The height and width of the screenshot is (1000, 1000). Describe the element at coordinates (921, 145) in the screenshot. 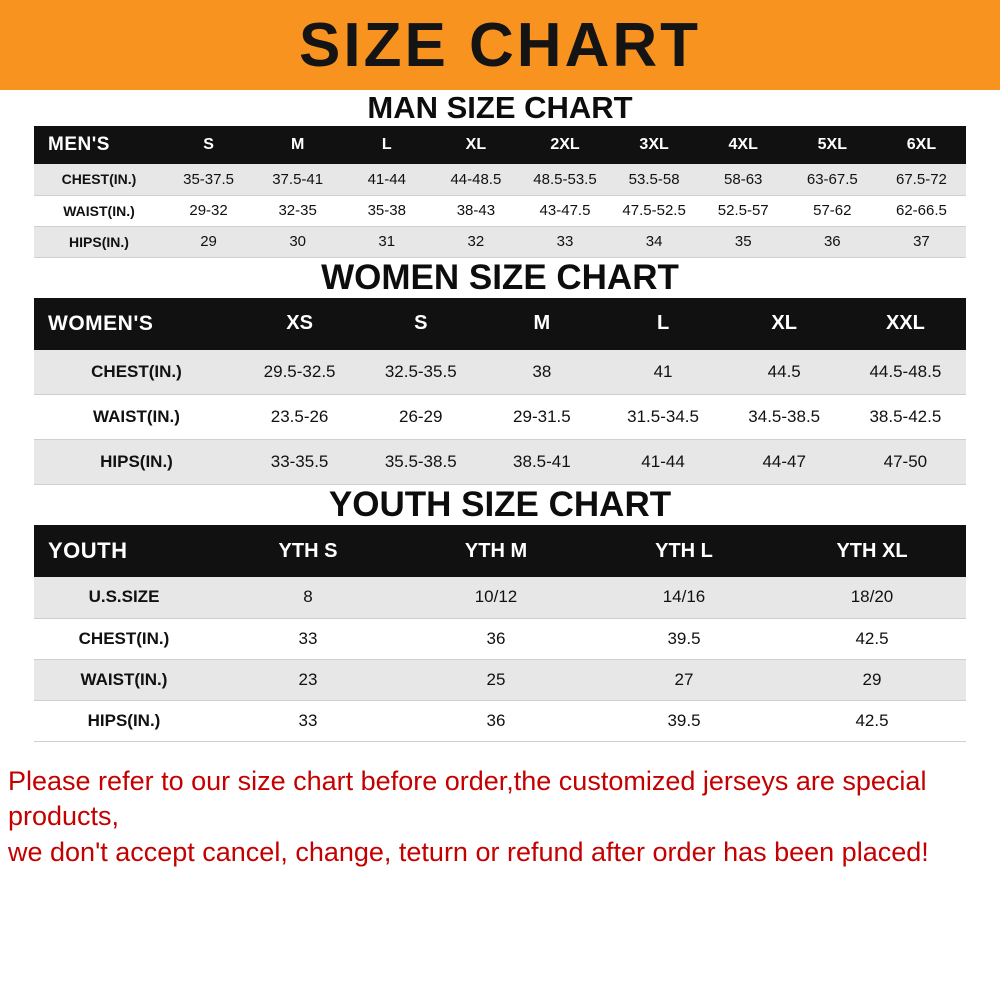

I see `size-column-header: 6XL` at that location.